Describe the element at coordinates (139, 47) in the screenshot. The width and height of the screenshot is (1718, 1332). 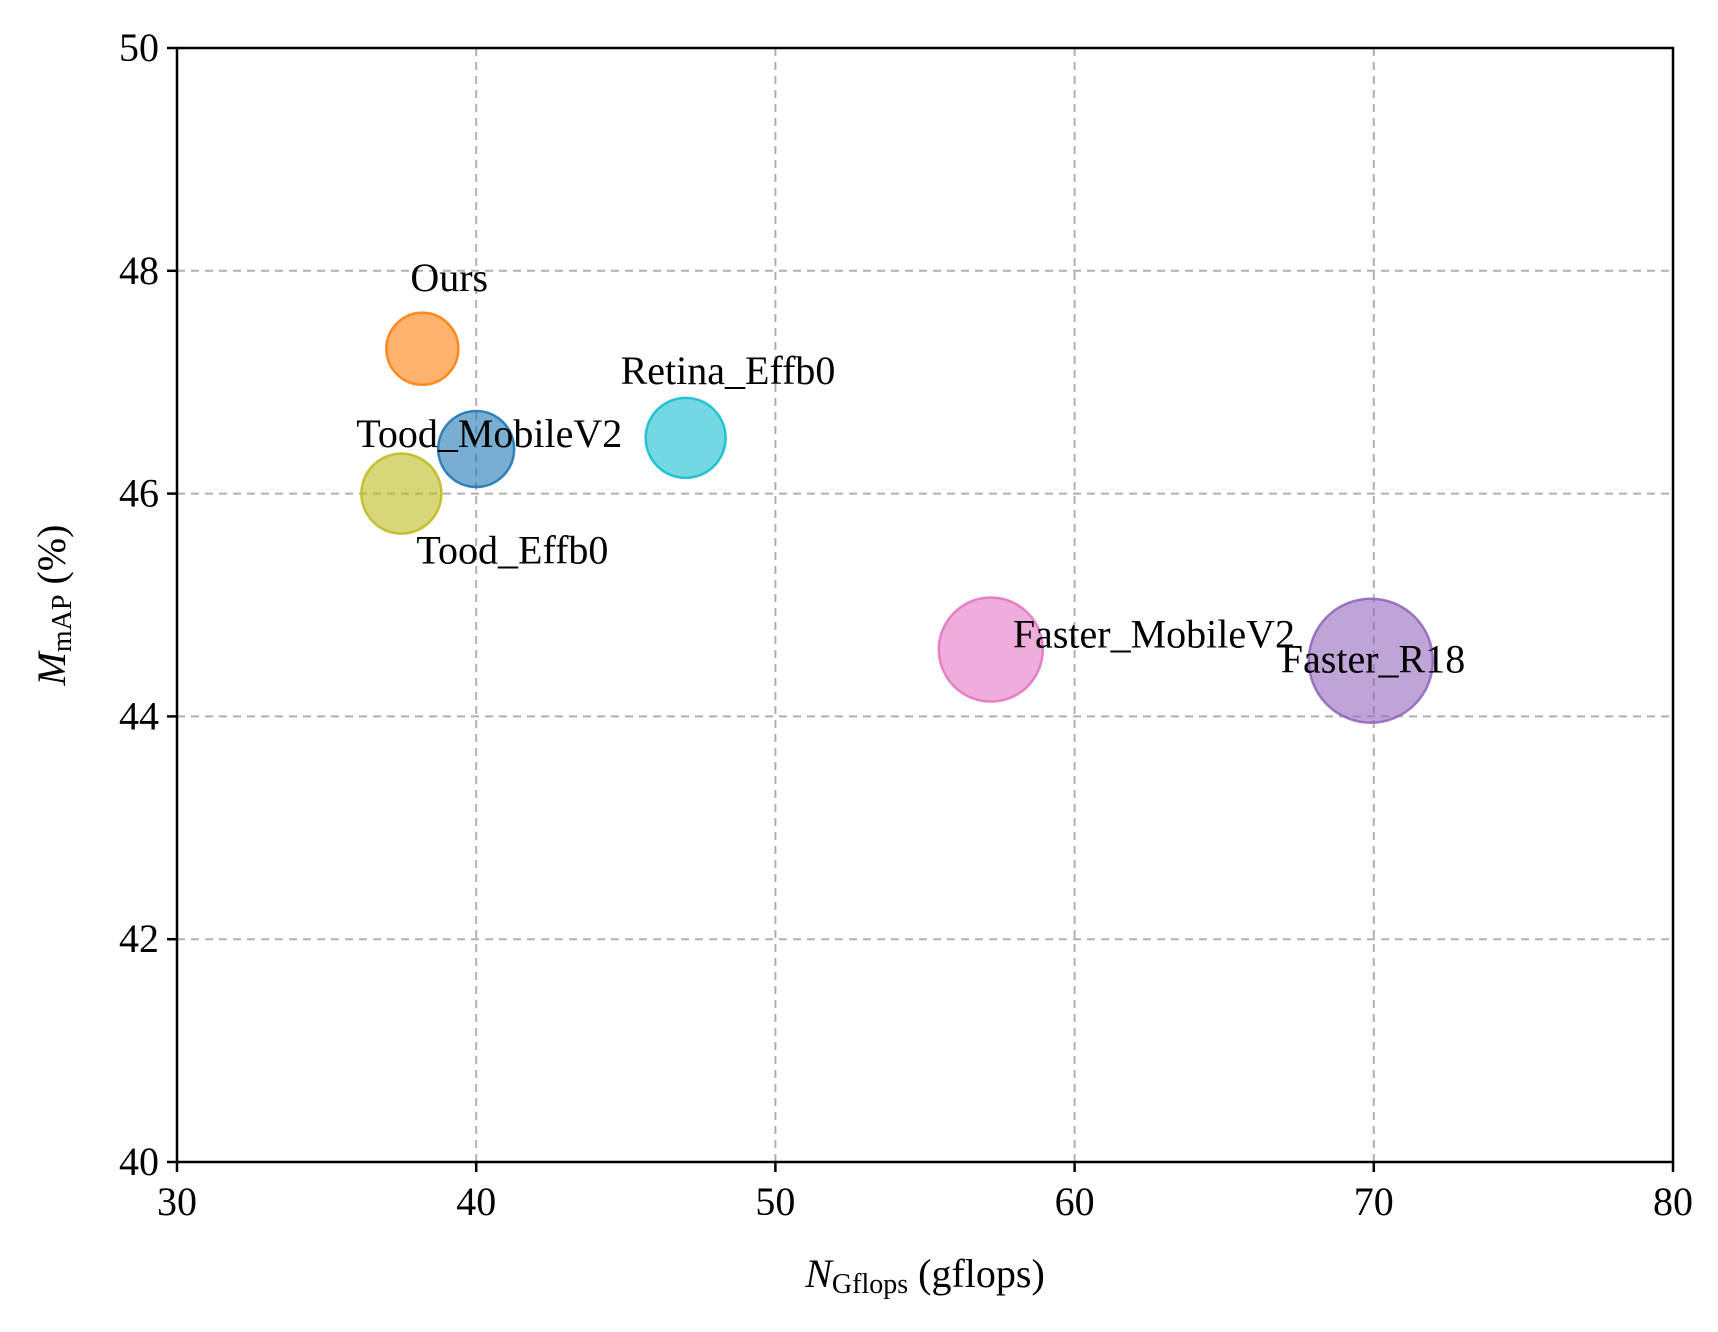
I see `y-tick-label: 50` at that location.